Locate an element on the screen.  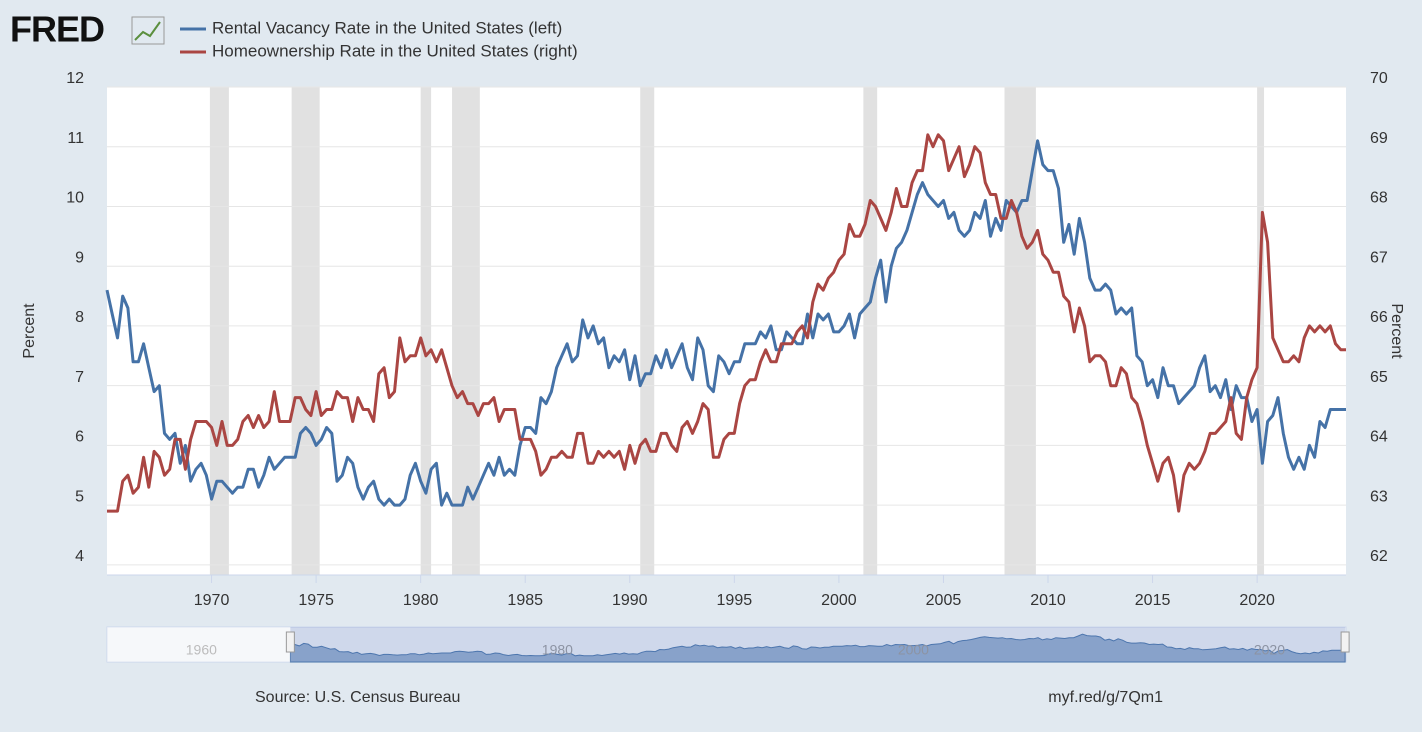
navigator-tick-label: 2020 is located at coordinates (1269, 650).